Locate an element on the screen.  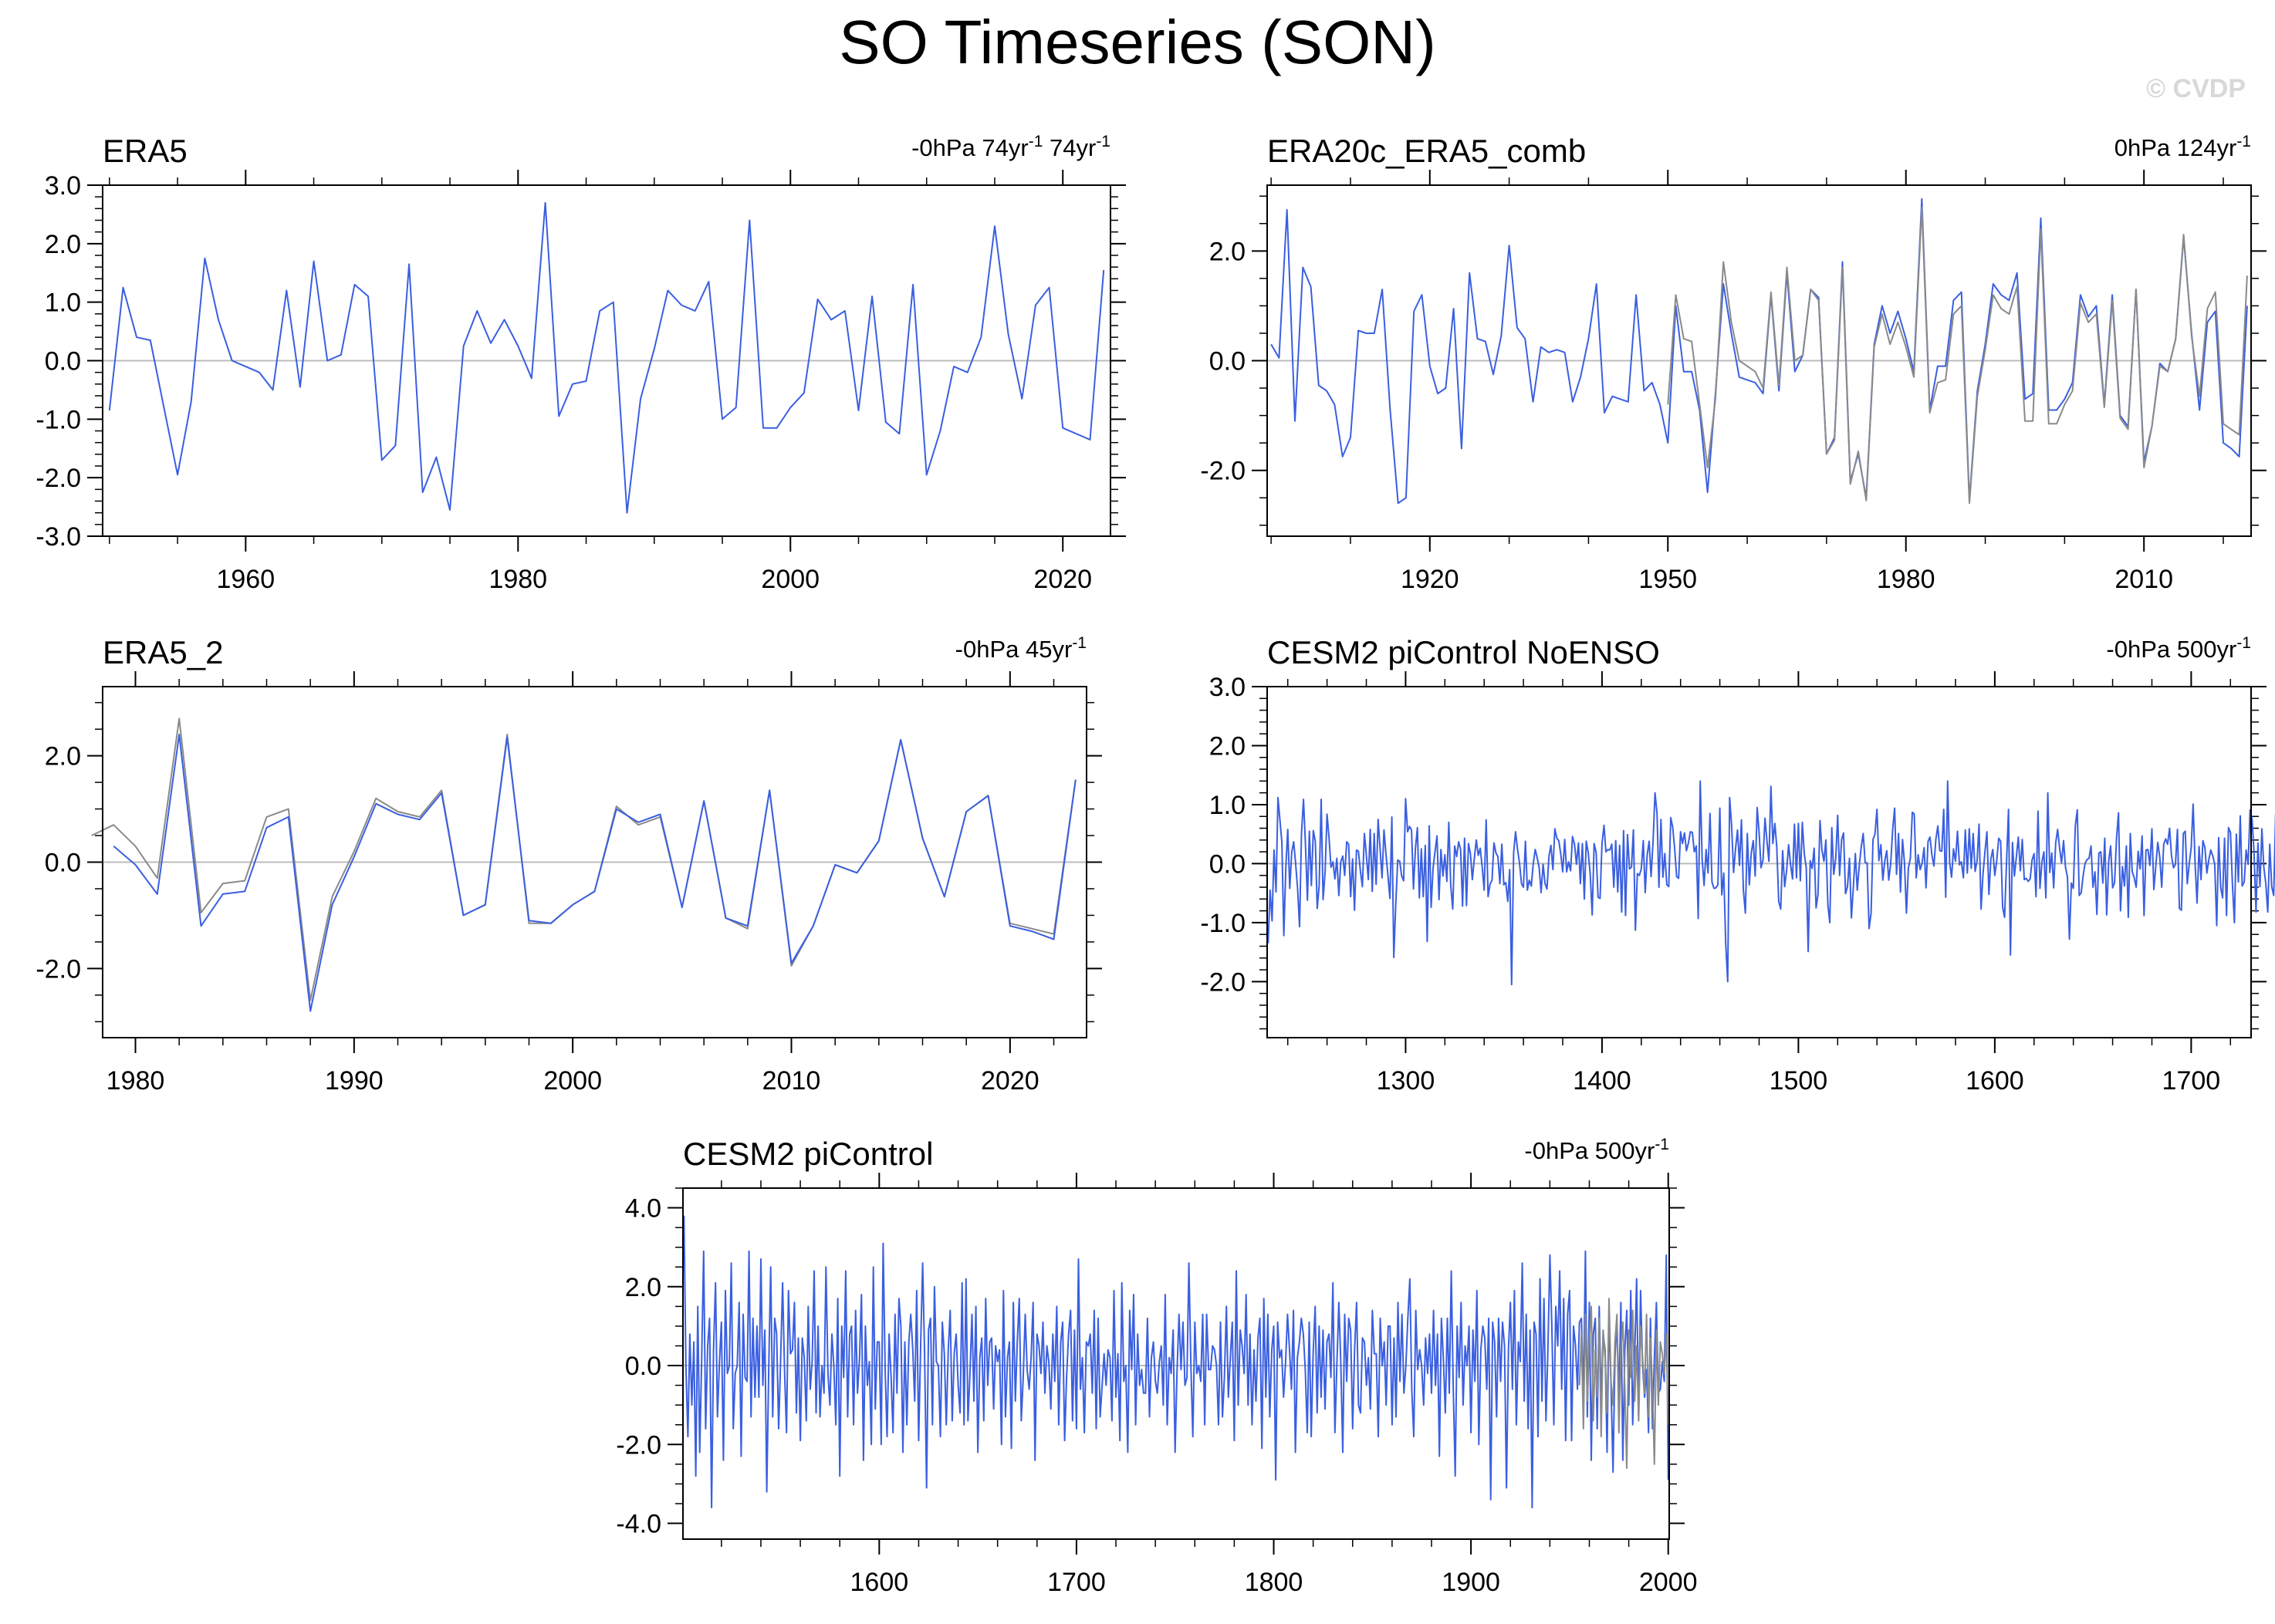
panel-title: ERA5 is located at coordinates (145, 151).